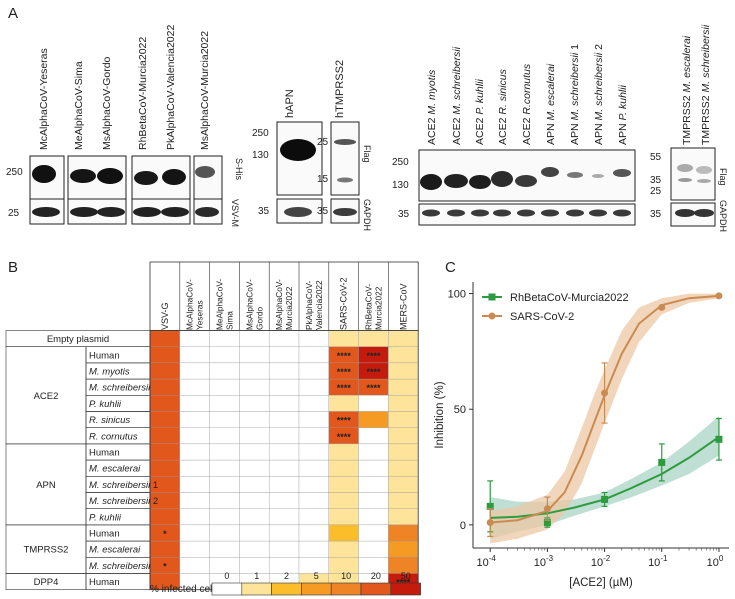 Image resolution: width=735 pixels, height=599 pixels. What do you see at coordinates (13, 13) in the screenshot?
I see `panel-label-a: A` at bounding box center [13, 13].